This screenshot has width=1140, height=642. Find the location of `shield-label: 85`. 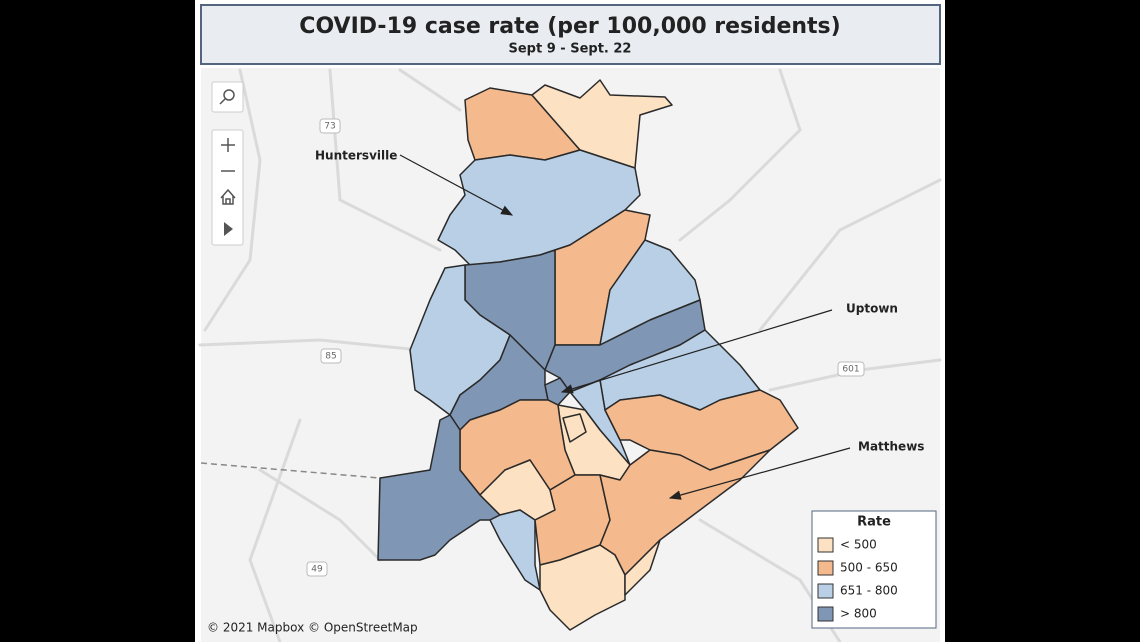

shield-label: 85 is located at coordinates (330, 357).